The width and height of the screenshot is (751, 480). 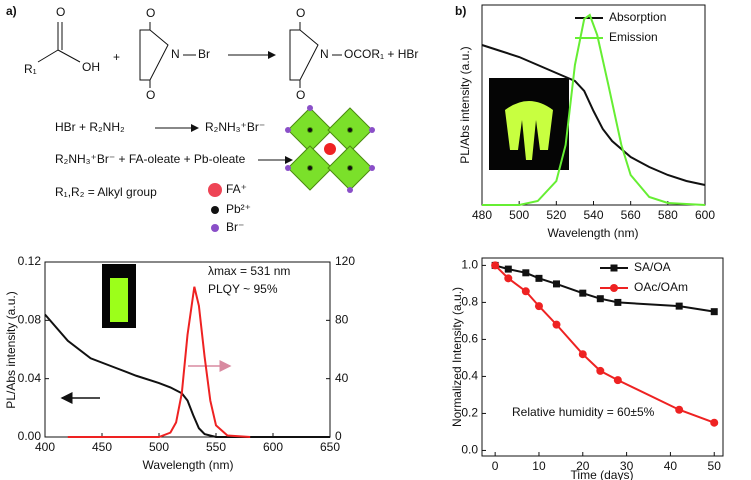 What do you see at coordinates (556, 215) in the screenshot?
I see `x-tick-label: 520` at bounding box center [556, 215].